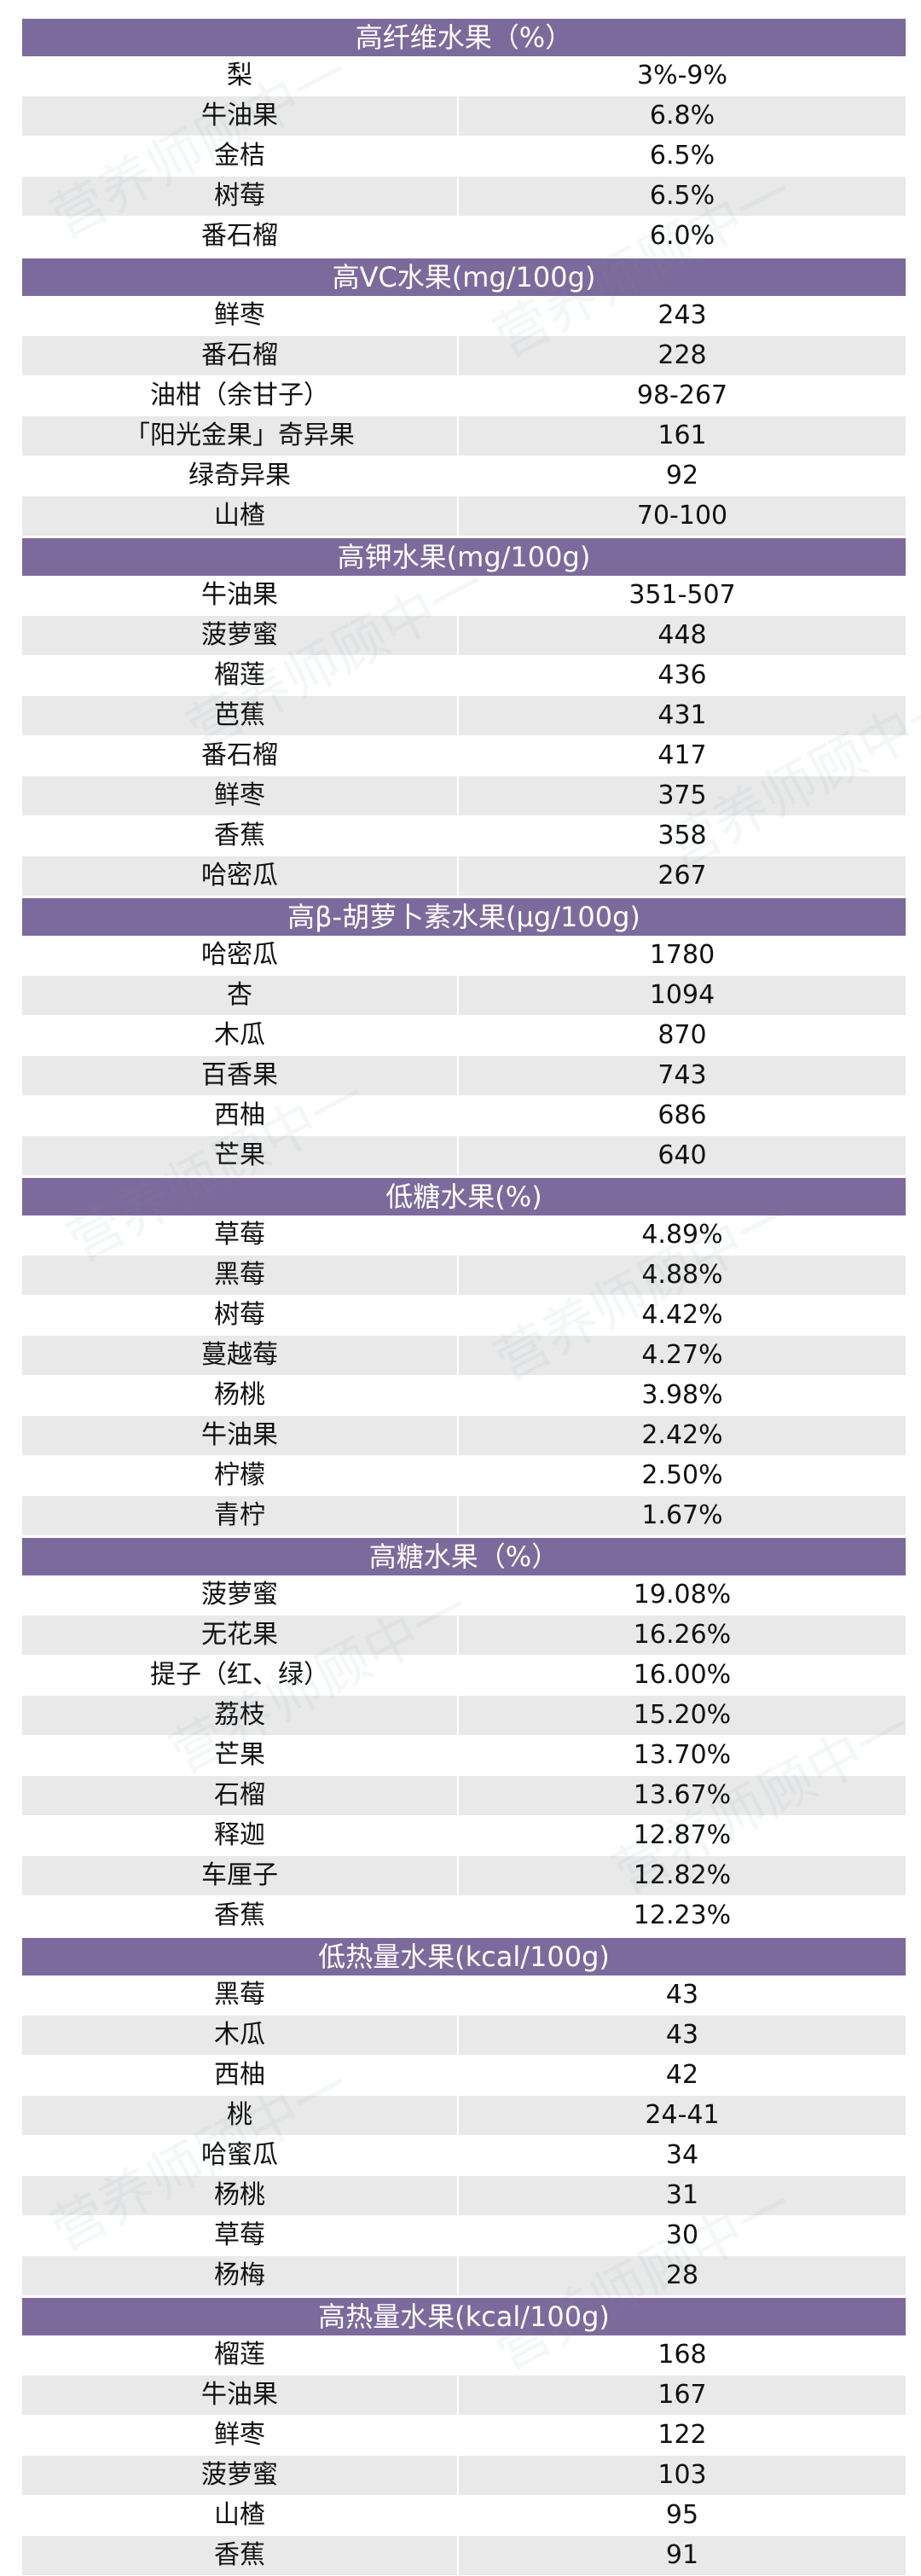  What do you see at coordinates (240, 76) in the screenshot?
I see `fruit-name: 梨` at bounding box center [240, 76].